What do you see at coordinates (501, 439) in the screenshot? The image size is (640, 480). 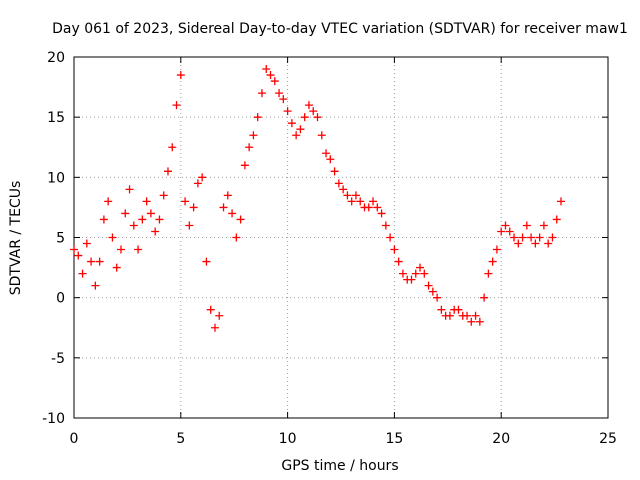 I see `x-tick-label: 20` at bounding box center [501, 439].